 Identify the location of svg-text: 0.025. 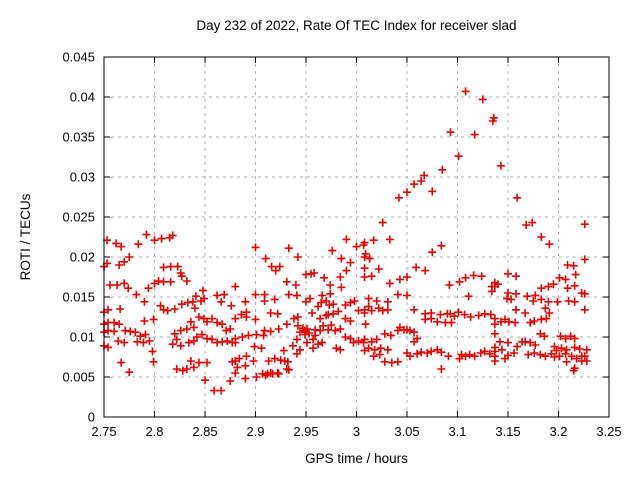
(78, 217).